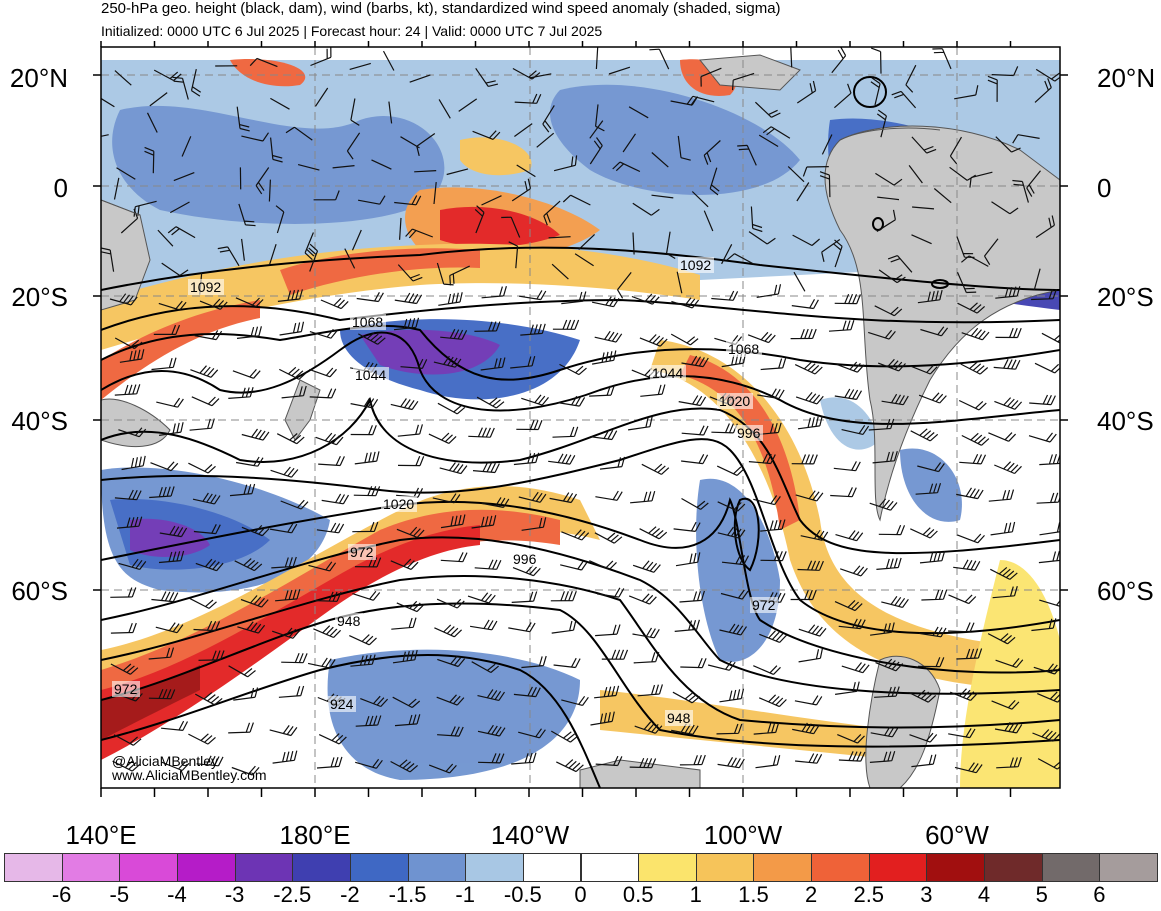 The height and width of the screenshot is (911, 1161). What do you see at coordinates (957, 835) in the screenshot?
I see `lon-label-60w: 60°W` at bounding box center [957, 835].